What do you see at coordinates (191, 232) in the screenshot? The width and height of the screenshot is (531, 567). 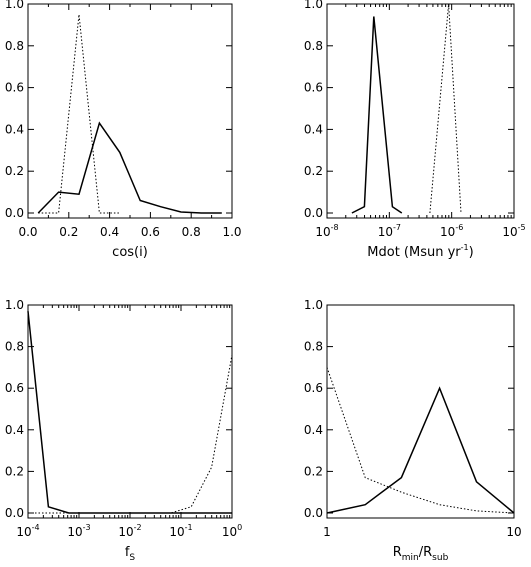 I see `x-tick-label: 0.8` at bounding box center [191, 232].